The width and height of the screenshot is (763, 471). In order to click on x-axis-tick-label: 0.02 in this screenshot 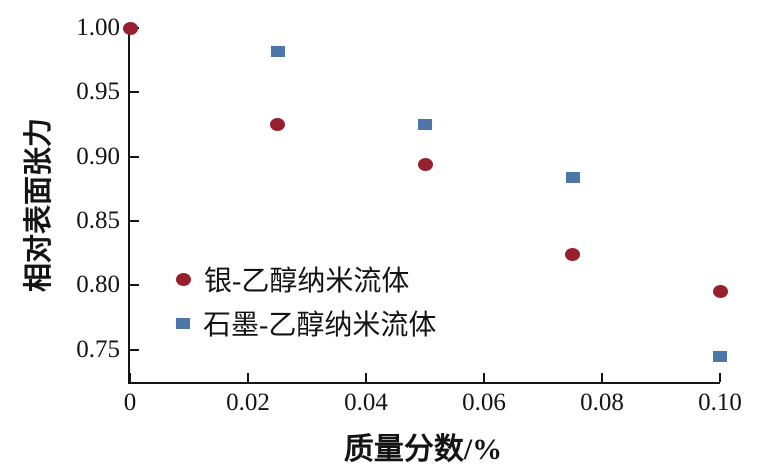, I will do `click(248, 402)`.